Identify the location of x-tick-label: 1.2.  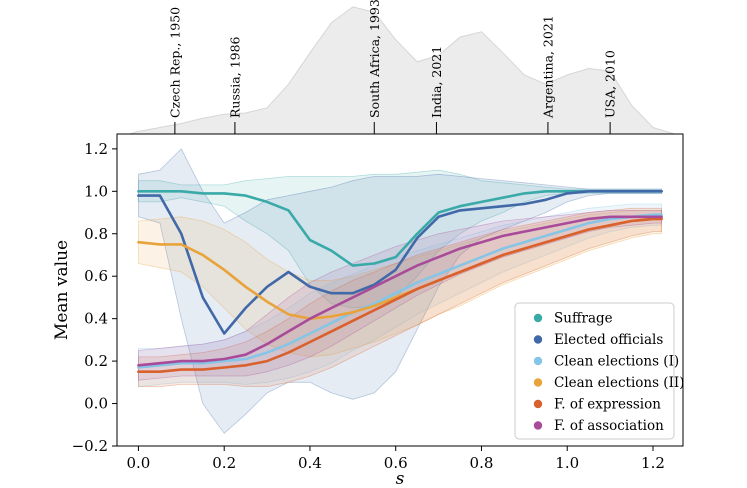
(653, 463).